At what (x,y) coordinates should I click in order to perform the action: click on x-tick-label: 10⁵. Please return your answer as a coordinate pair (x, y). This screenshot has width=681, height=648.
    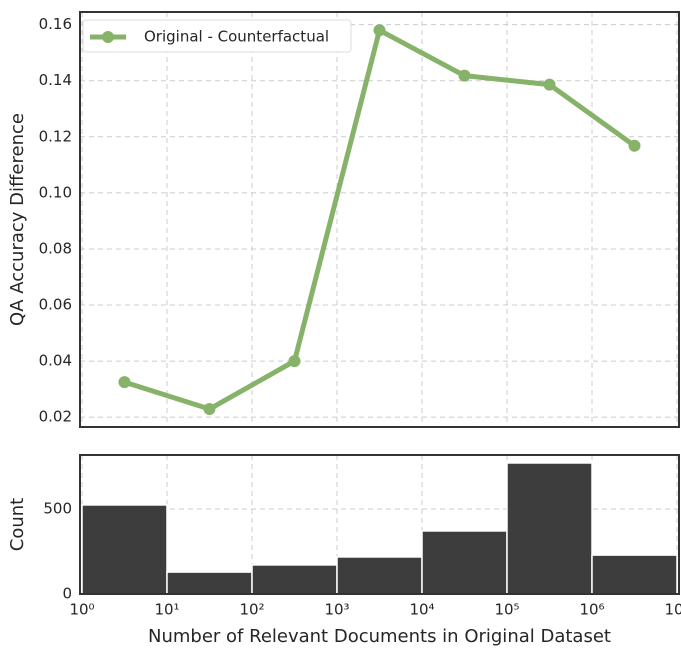
    Looking at the image, I should click on (506, 610).